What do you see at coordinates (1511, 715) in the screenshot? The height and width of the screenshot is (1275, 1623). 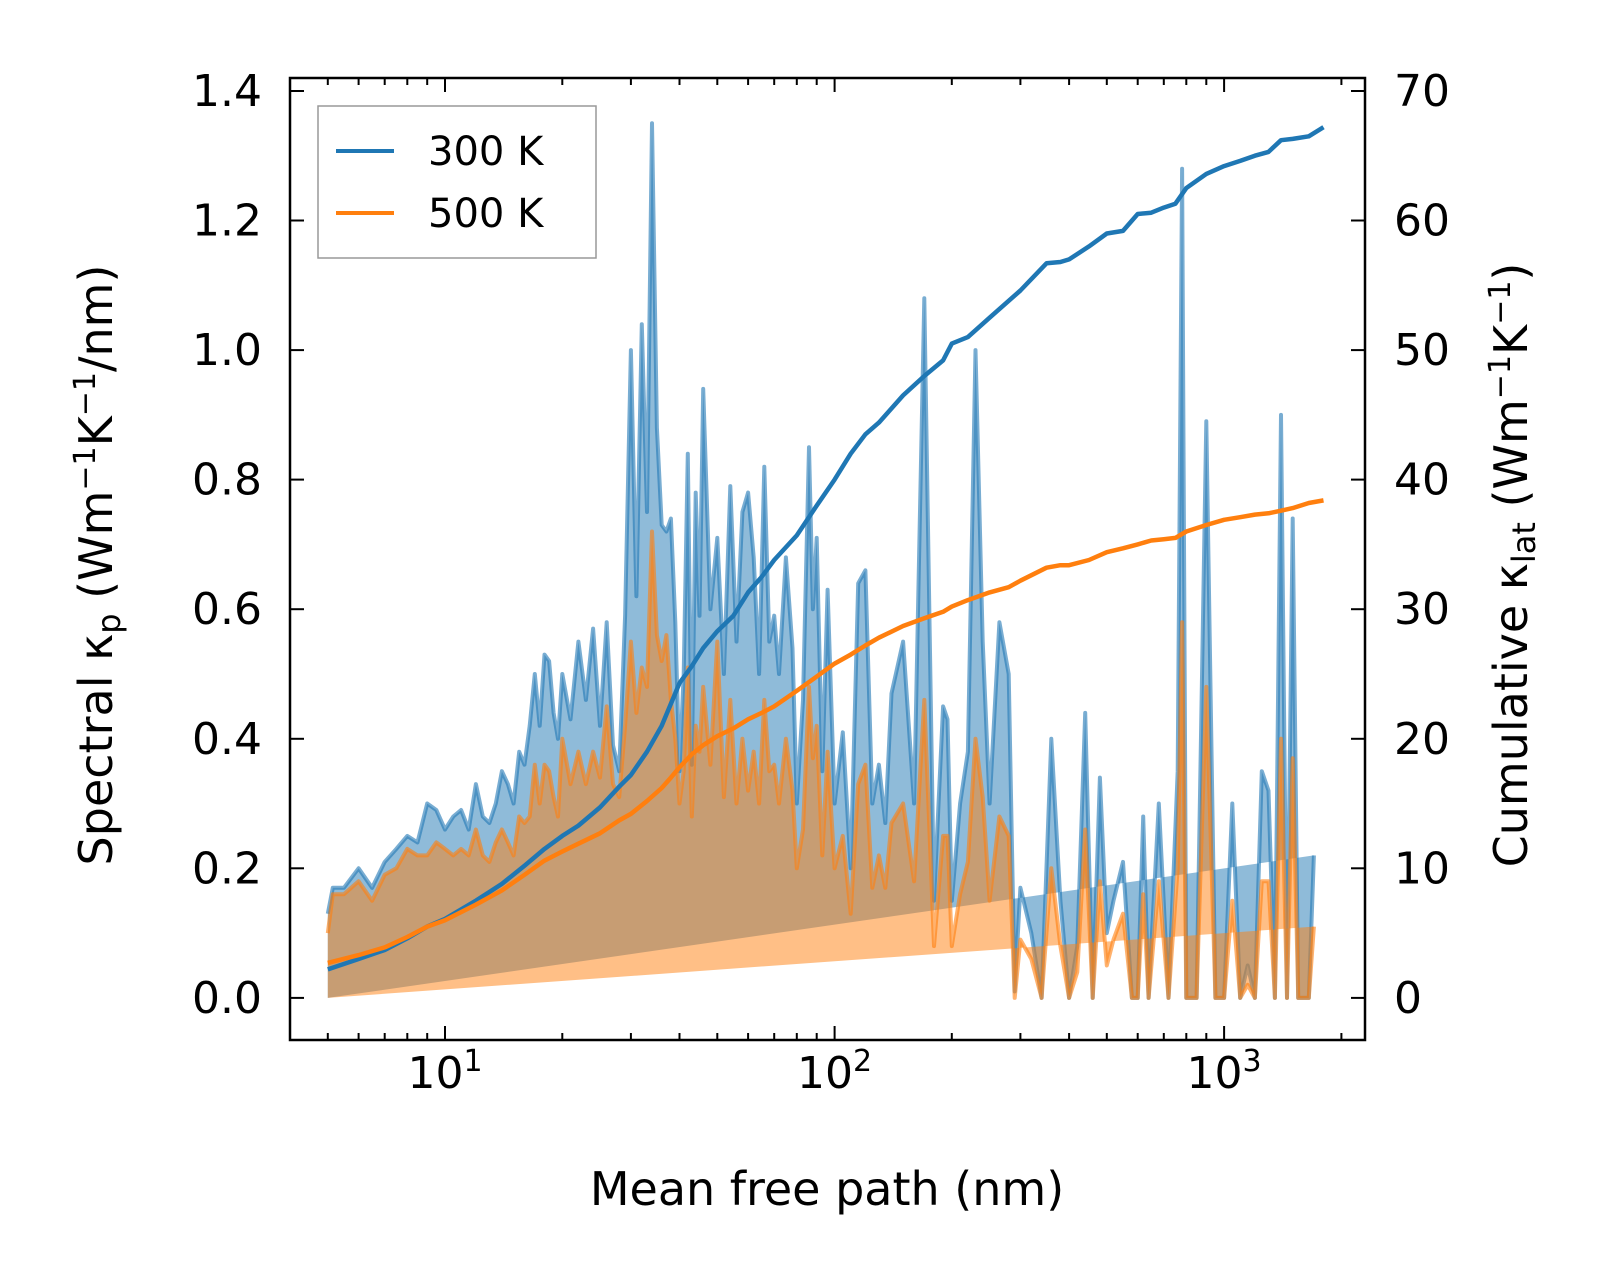 I see `y-right-title-main: Cumulative κ` at bounding box center [1511, 715].